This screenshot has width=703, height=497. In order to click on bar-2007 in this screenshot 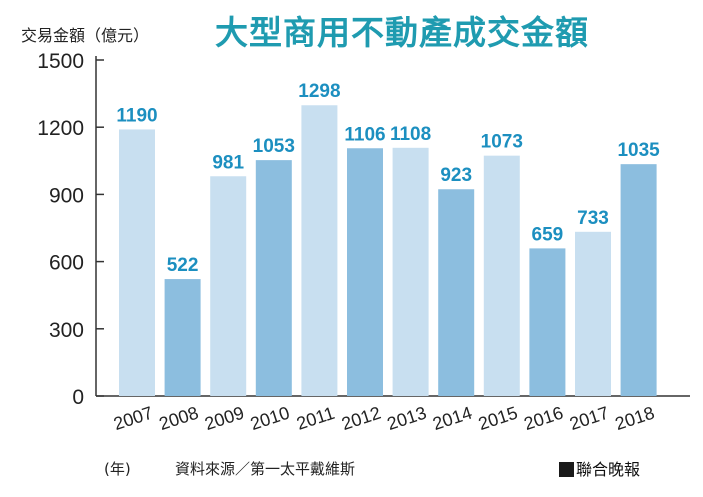, I will do `click(137, 262)`.